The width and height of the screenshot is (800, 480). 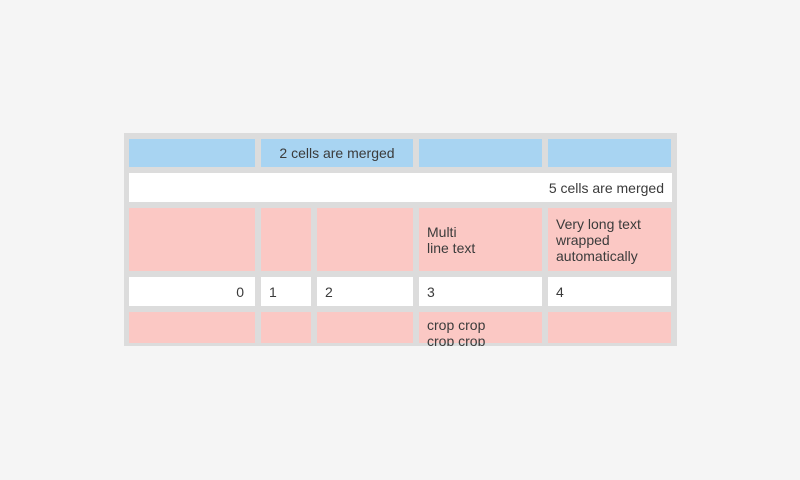 What do you see at coordinates (451, 239) in the screenshot?
I see `cell-text: Multi line text` at bounding box center [451, 239].